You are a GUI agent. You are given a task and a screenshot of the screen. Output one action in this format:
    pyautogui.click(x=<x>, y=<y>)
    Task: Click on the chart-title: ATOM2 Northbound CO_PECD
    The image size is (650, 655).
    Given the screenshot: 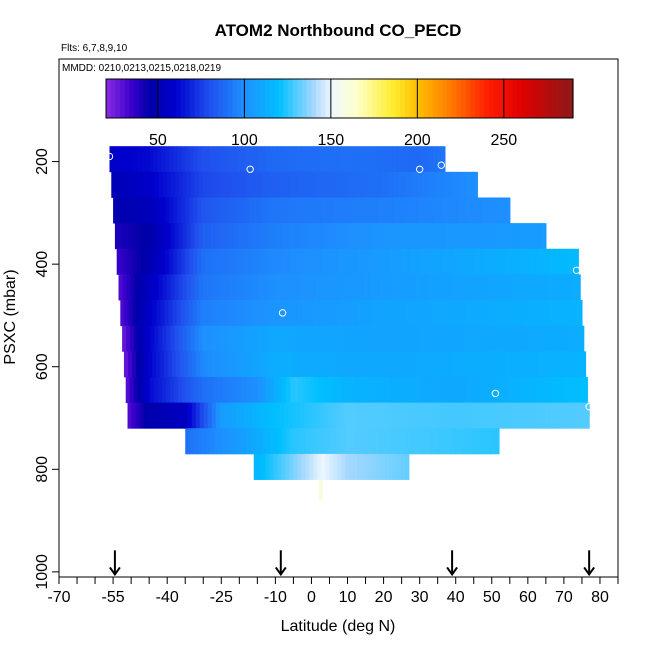 What is the action you would take?
    pyautogui.click(x=338, y=30)
    